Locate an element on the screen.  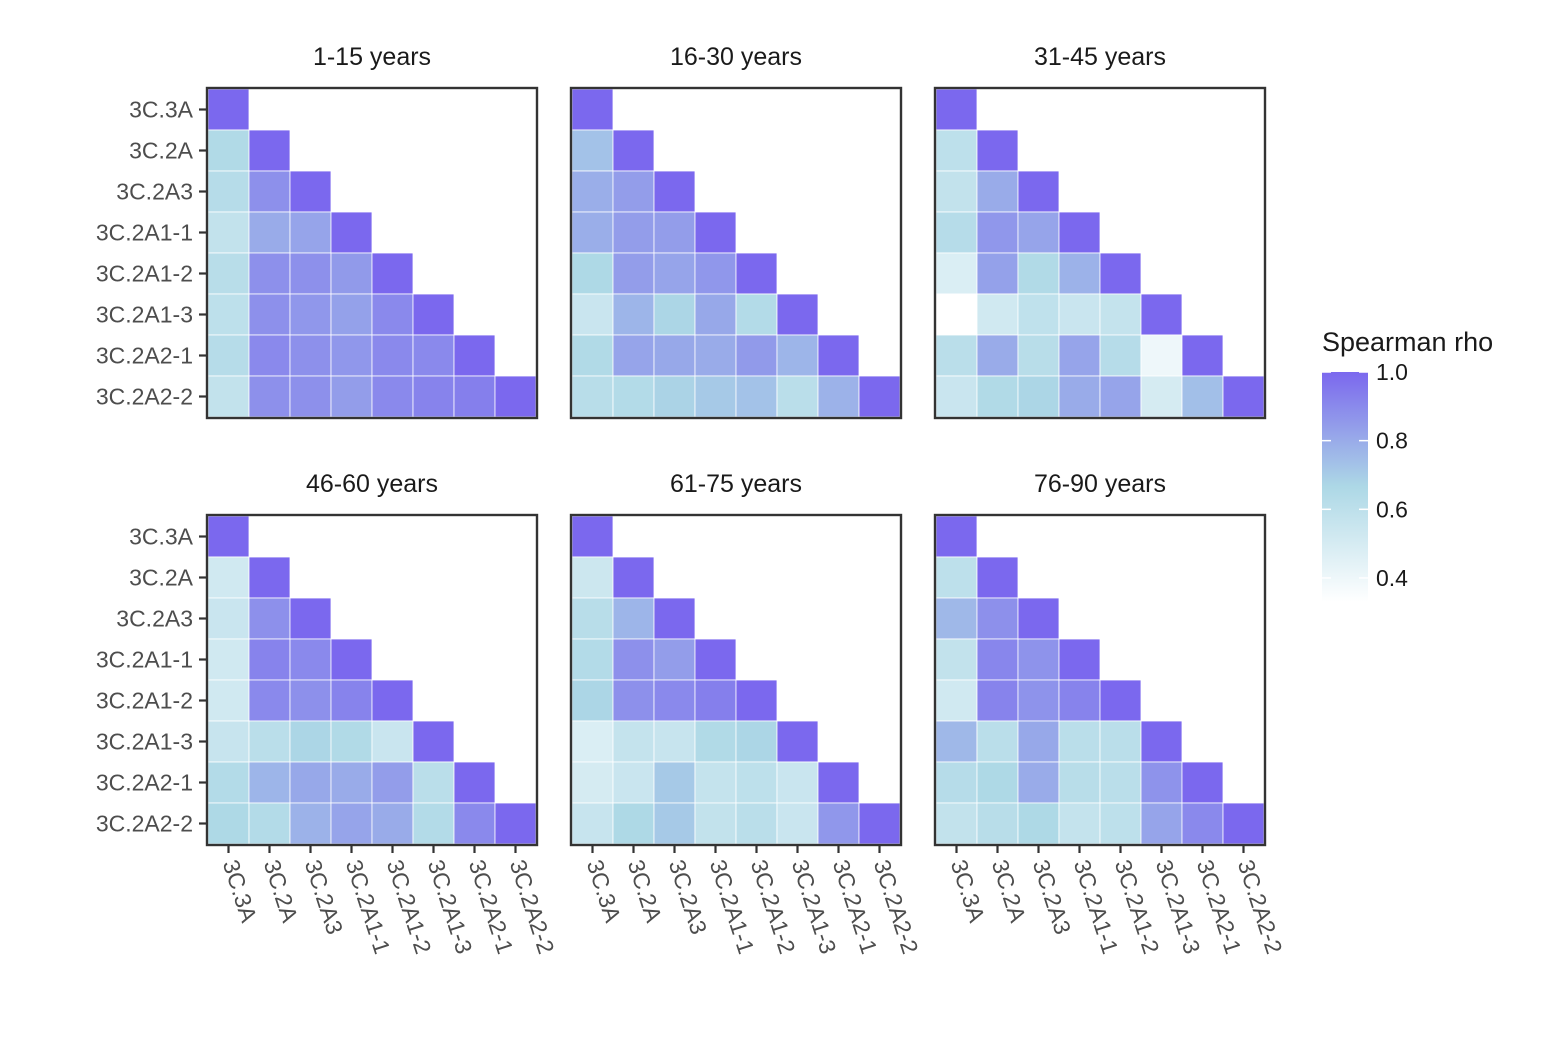
panel-3: 31-45 years is located at coordinates (1100, 231).